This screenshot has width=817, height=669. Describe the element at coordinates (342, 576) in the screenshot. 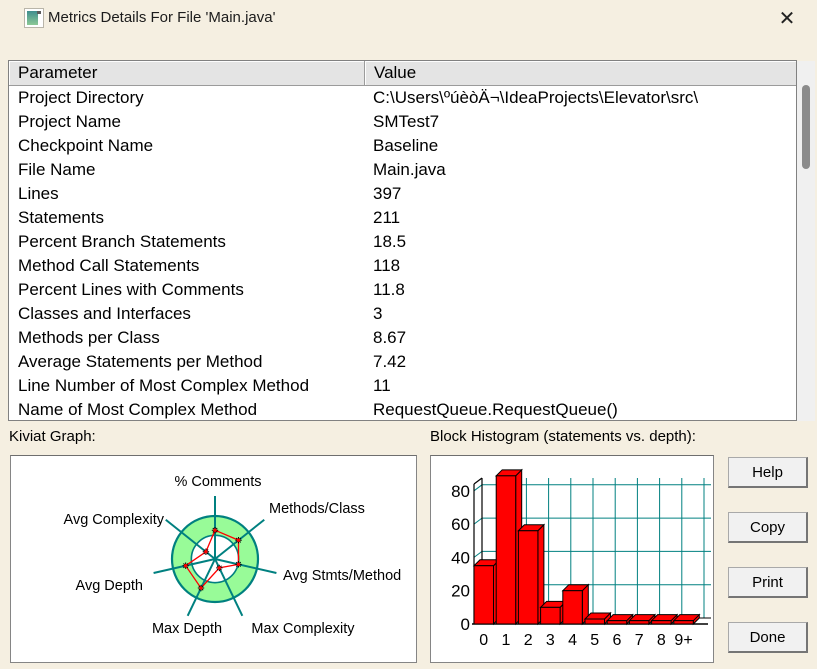

I see `svg-text: Avg Stmts/Method` at that location.